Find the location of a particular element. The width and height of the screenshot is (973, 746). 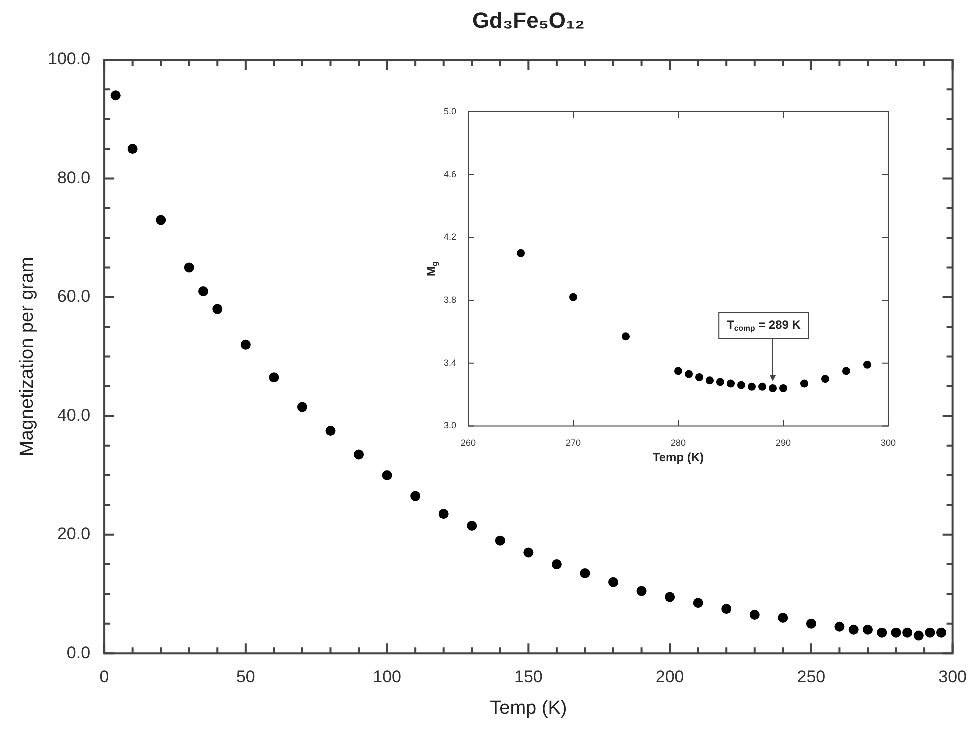

y-tick-label: 3.0 is located at coordinates (450, 425).